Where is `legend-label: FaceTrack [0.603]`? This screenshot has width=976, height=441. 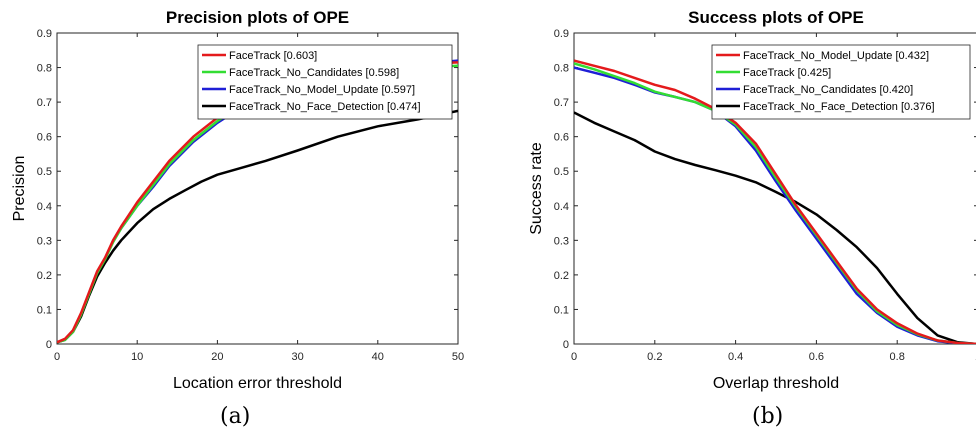 legend-label: FaceTrack [0.603] is located at coordinates (273, 56).